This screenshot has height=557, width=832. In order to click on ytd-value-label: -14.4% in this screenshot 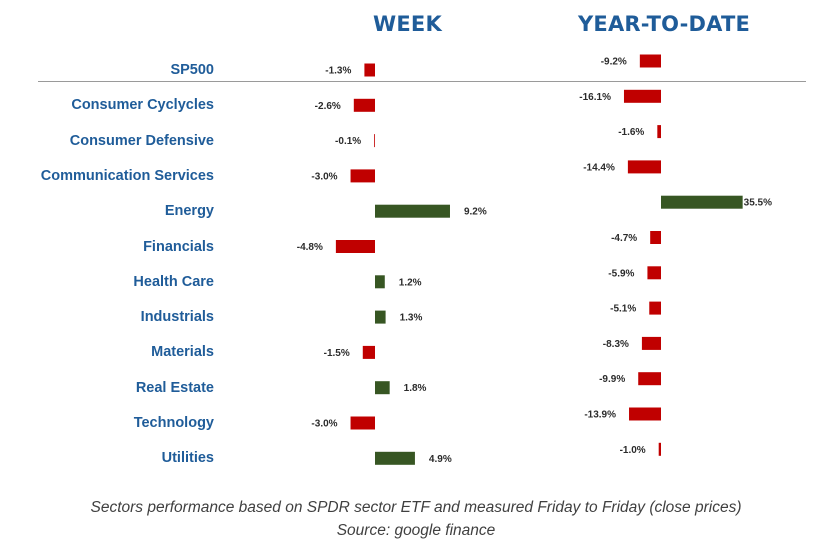, I will do `click(599, 167)`.